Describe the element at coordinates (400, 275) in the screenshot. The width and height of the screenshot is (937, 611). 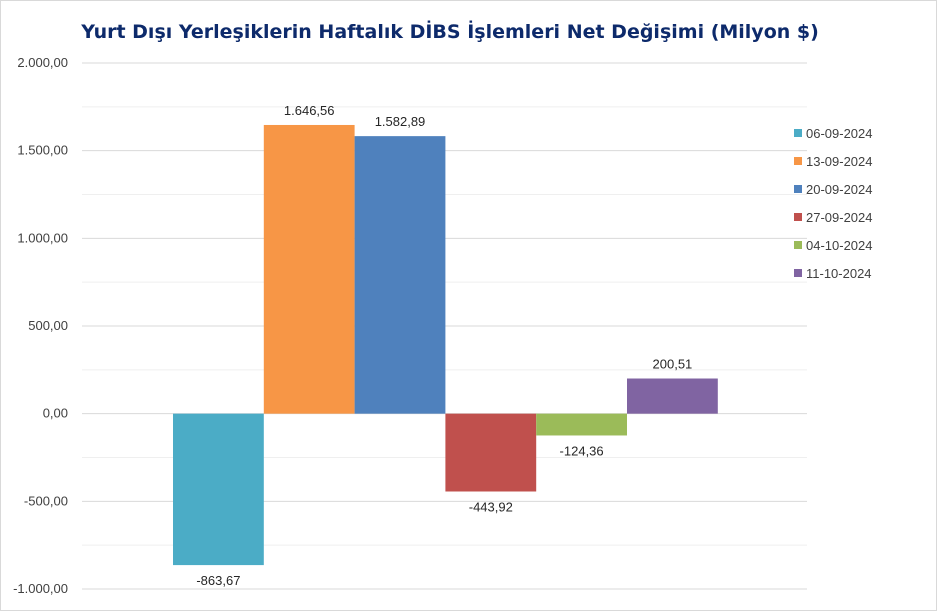
I see `bar-20-09-2024` at that location.